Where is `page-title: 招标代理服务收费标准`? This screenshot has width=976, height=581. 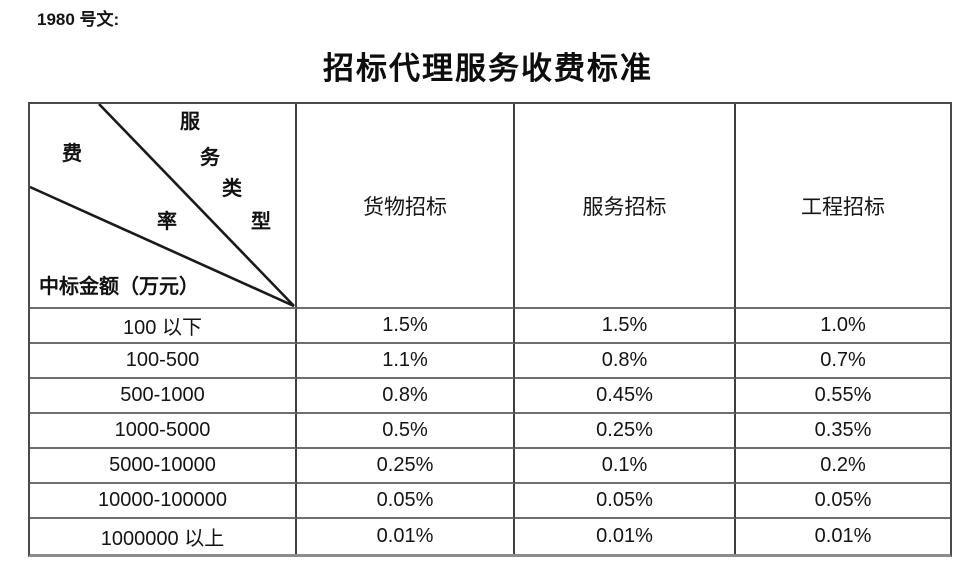
page-title: 招标代理服务收费标准 is located at coordinates (488, 69).